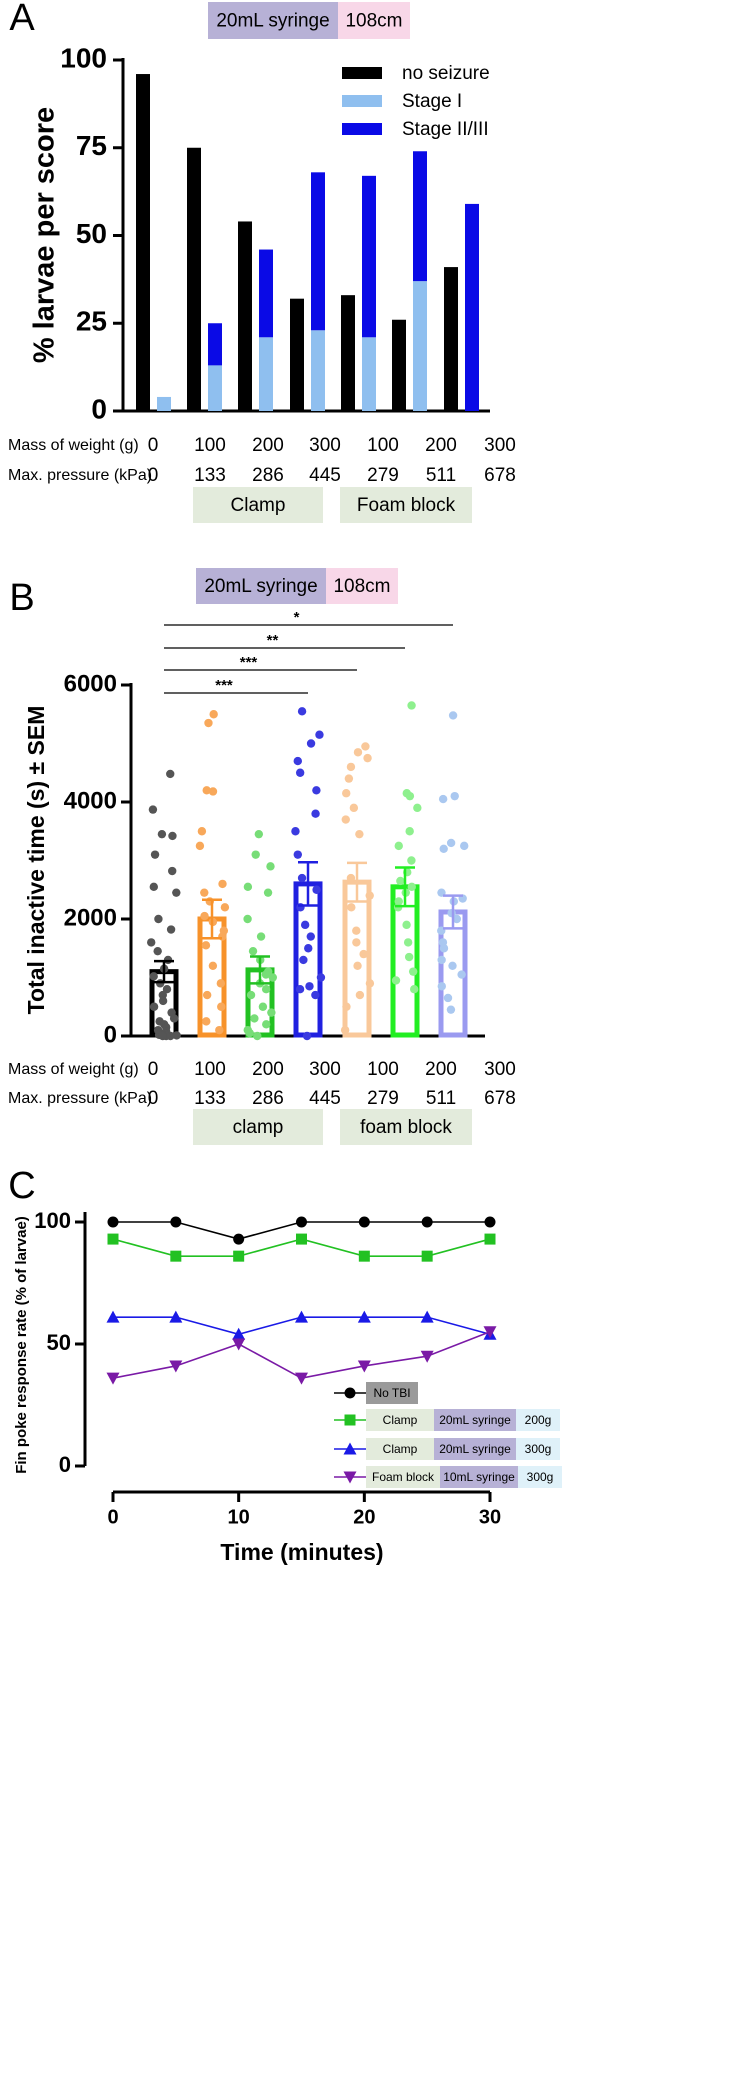 This screenshot has height=2091, width=750. Describe the element at coordinates (22, 19) in the screenshot. I see `panel-letter-a: A` at that location.